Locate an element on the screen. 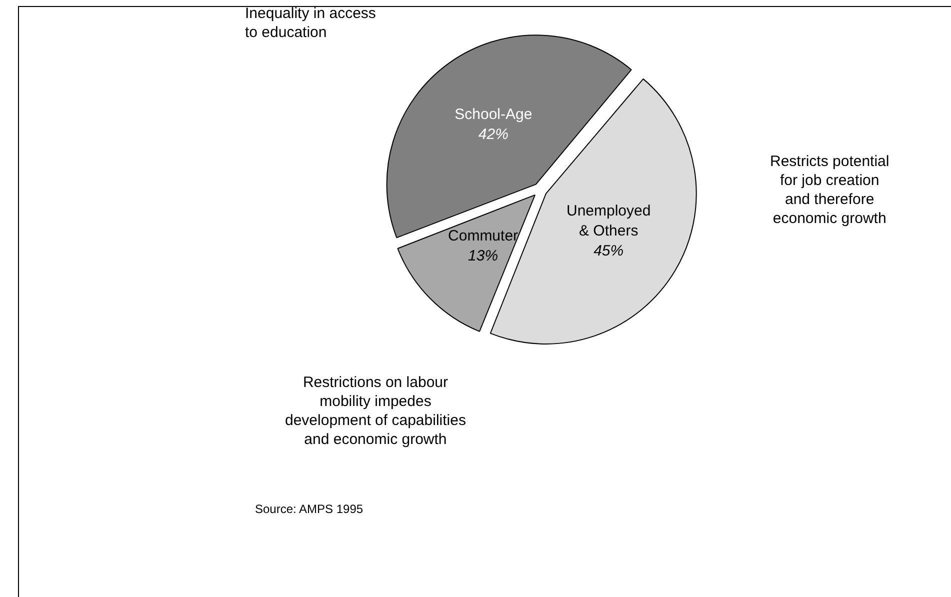  source-note: Source: AMPS 1995 is located at coordinates (309, 509).